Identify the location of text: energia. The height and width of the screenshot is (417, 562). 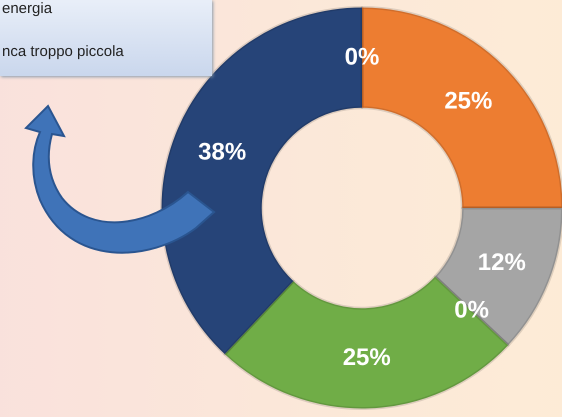
(27, 8).